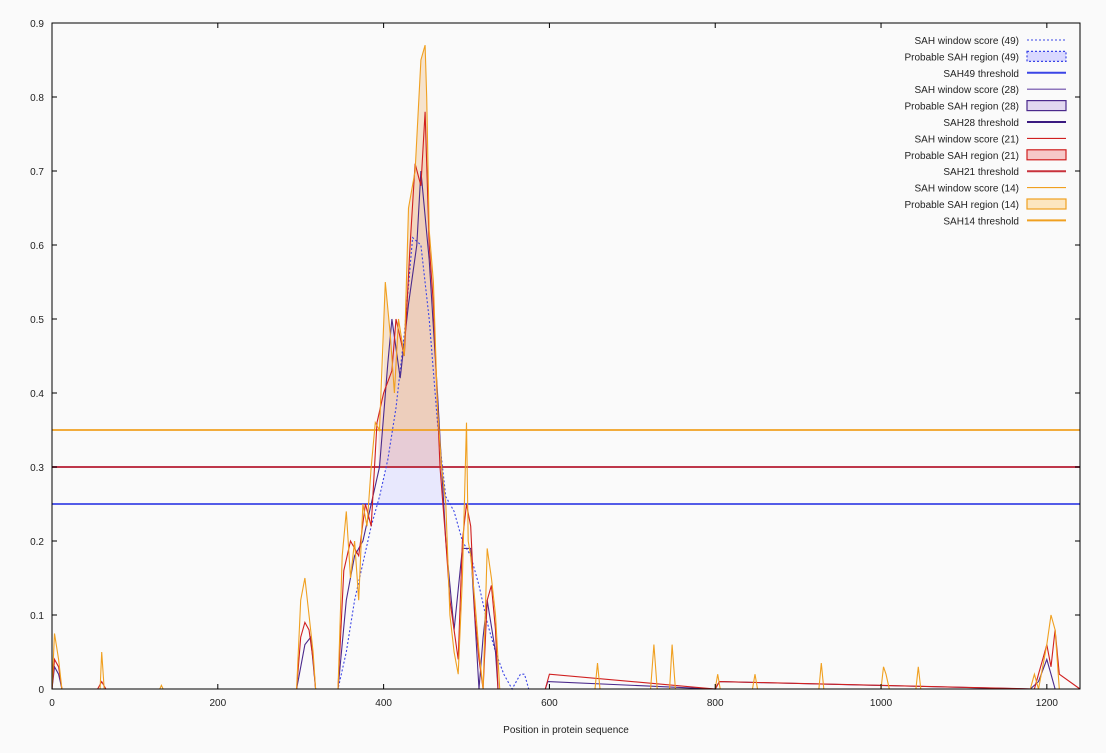 Image resolution: width=1106 pixels, height=753 pixels. What do you see at coordinates (961, 205) in the screenshot?
I see `legend-label-10: Probable SAH region (14)` at bounding box center [961, 205].